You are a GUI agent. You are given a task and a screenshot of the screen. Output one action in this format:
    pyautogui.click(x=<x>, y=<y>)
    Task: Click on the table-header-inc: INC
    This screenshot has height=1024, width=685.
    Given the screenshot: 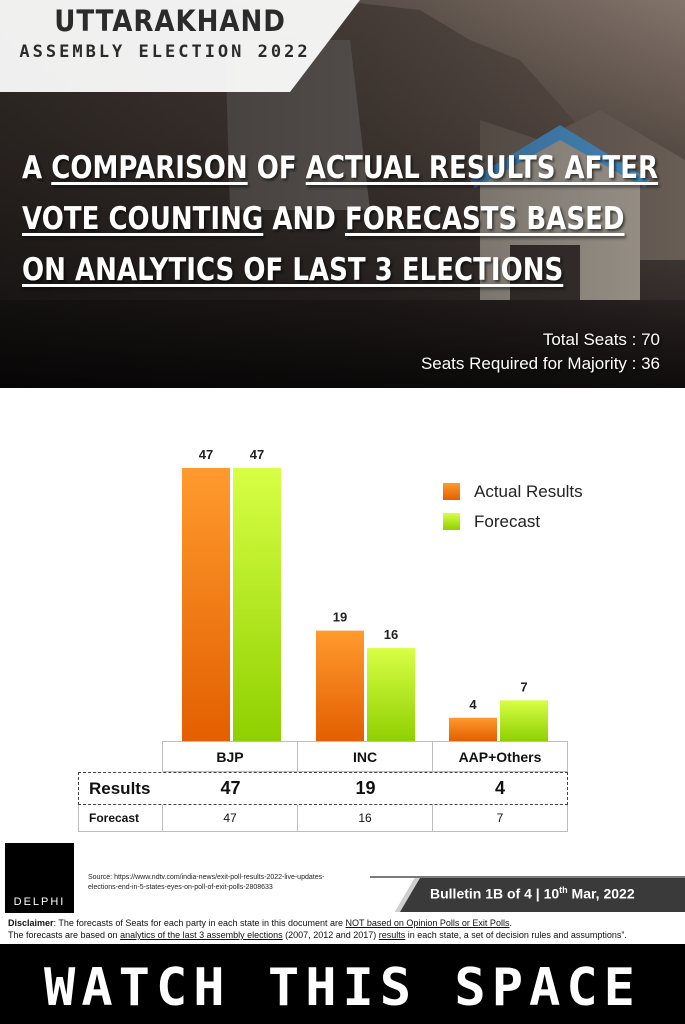 What is the action you would take?
    pyautogui.click(x=364, y=756)
    